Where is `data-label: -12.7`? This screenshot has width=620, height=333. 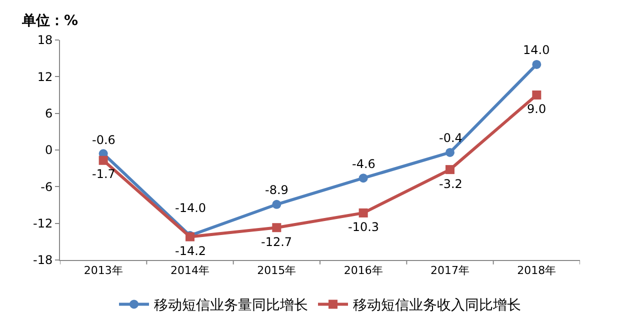
data-label: -12.7 is located at coordinates (276, 242).